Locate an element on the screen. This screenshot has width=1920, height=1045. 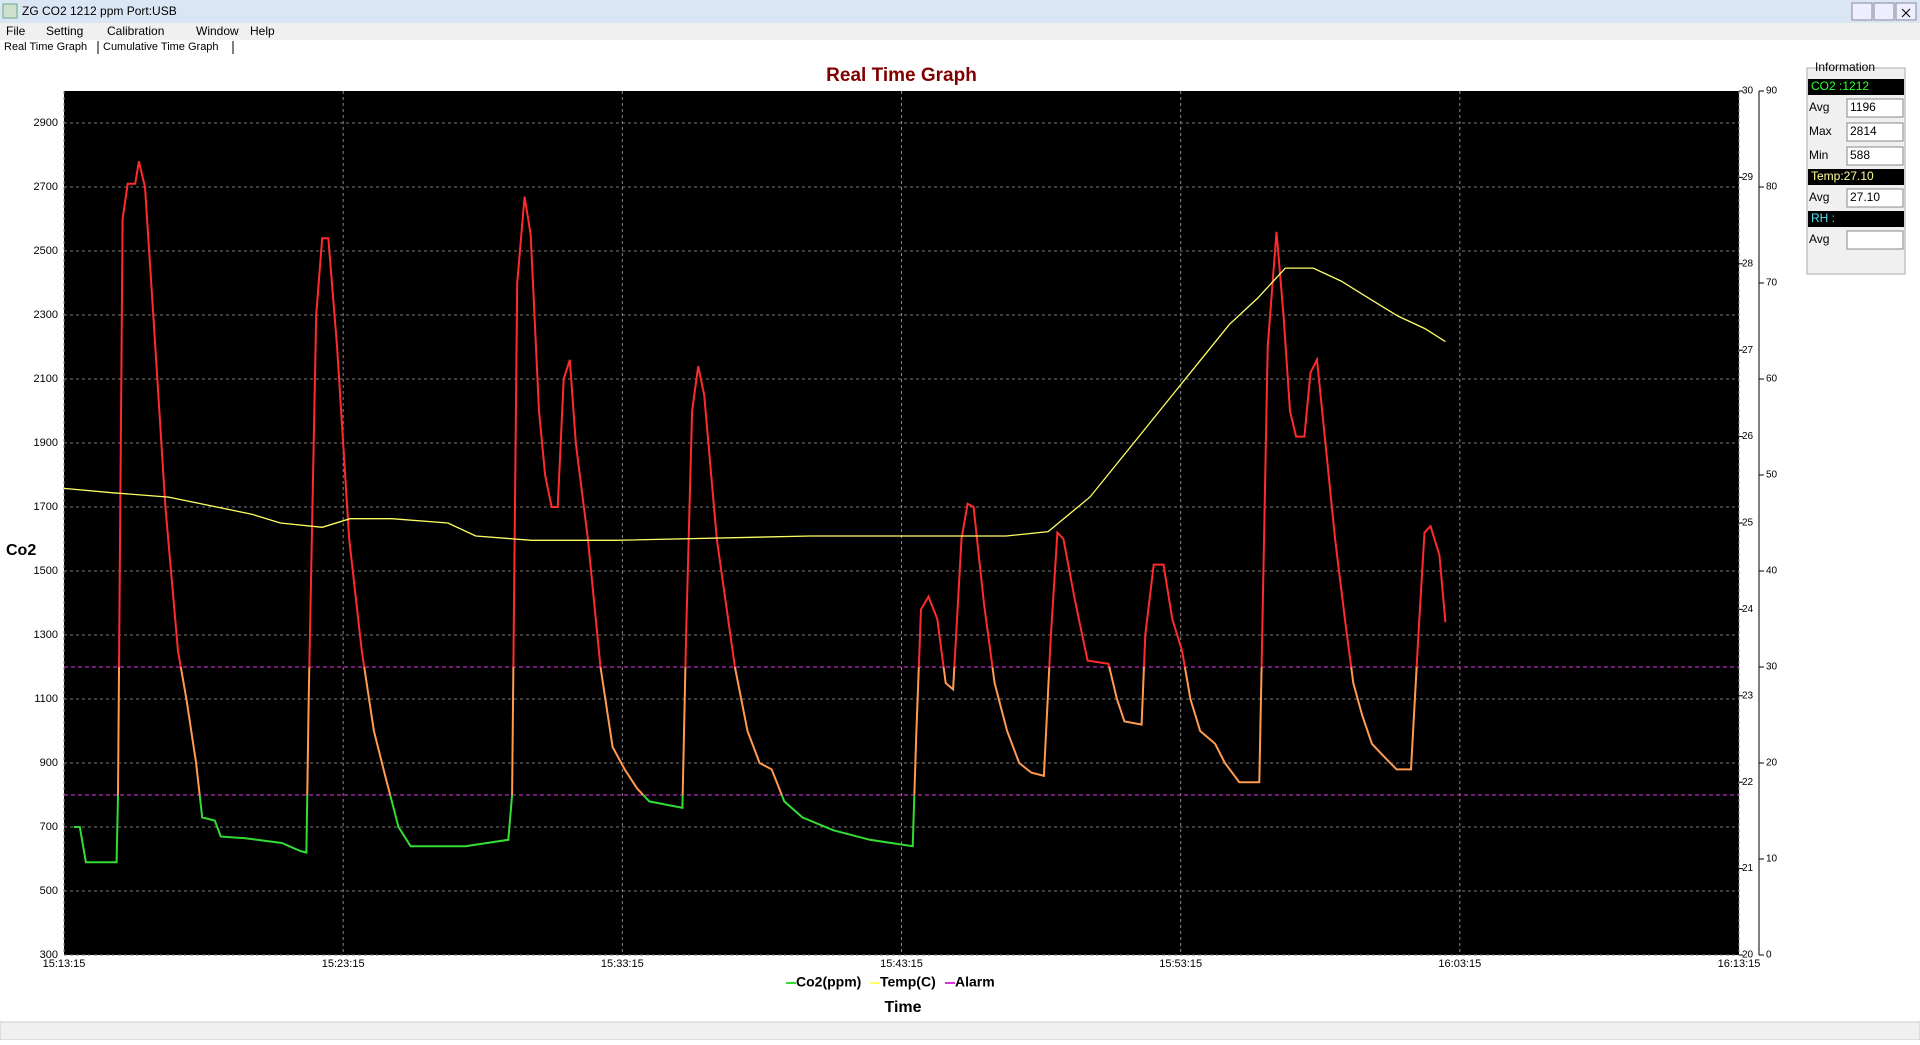
field-label: Min is located at coordinates (1818, 155).